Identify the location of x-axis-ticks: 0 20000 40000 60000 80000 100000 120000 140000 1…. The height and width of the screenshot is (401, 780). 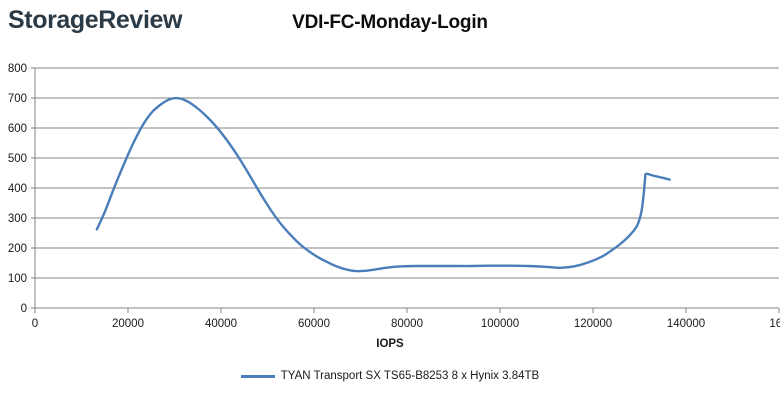
(406, 319).